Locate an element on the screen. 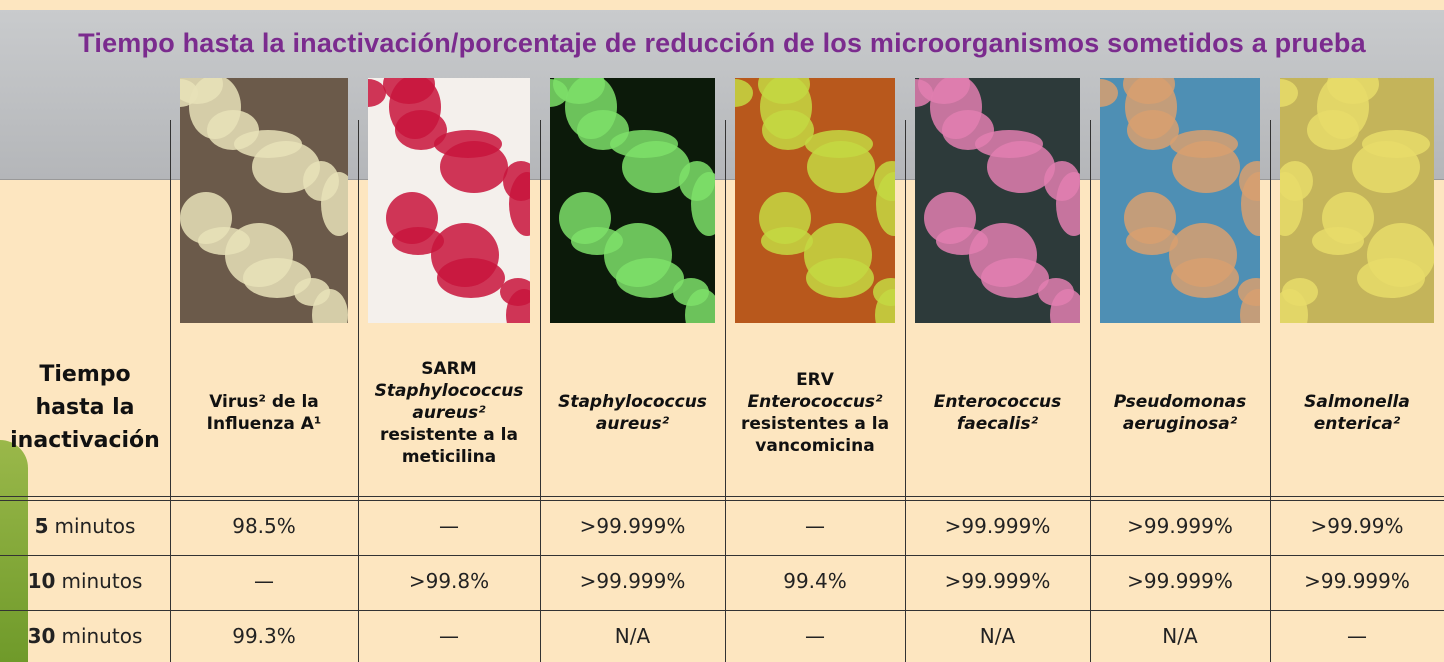  green-accent is located at coordinates (14, 551).